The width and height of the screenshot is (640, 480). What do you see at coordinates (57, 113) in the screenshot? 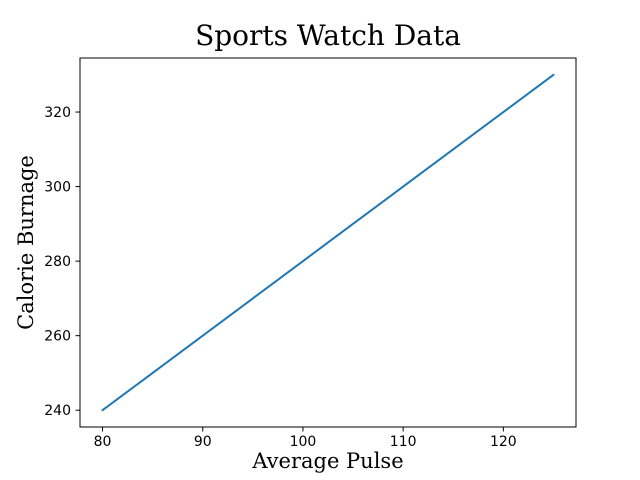
I see `y-tick-label: 320` at bounding box center [57, 113].